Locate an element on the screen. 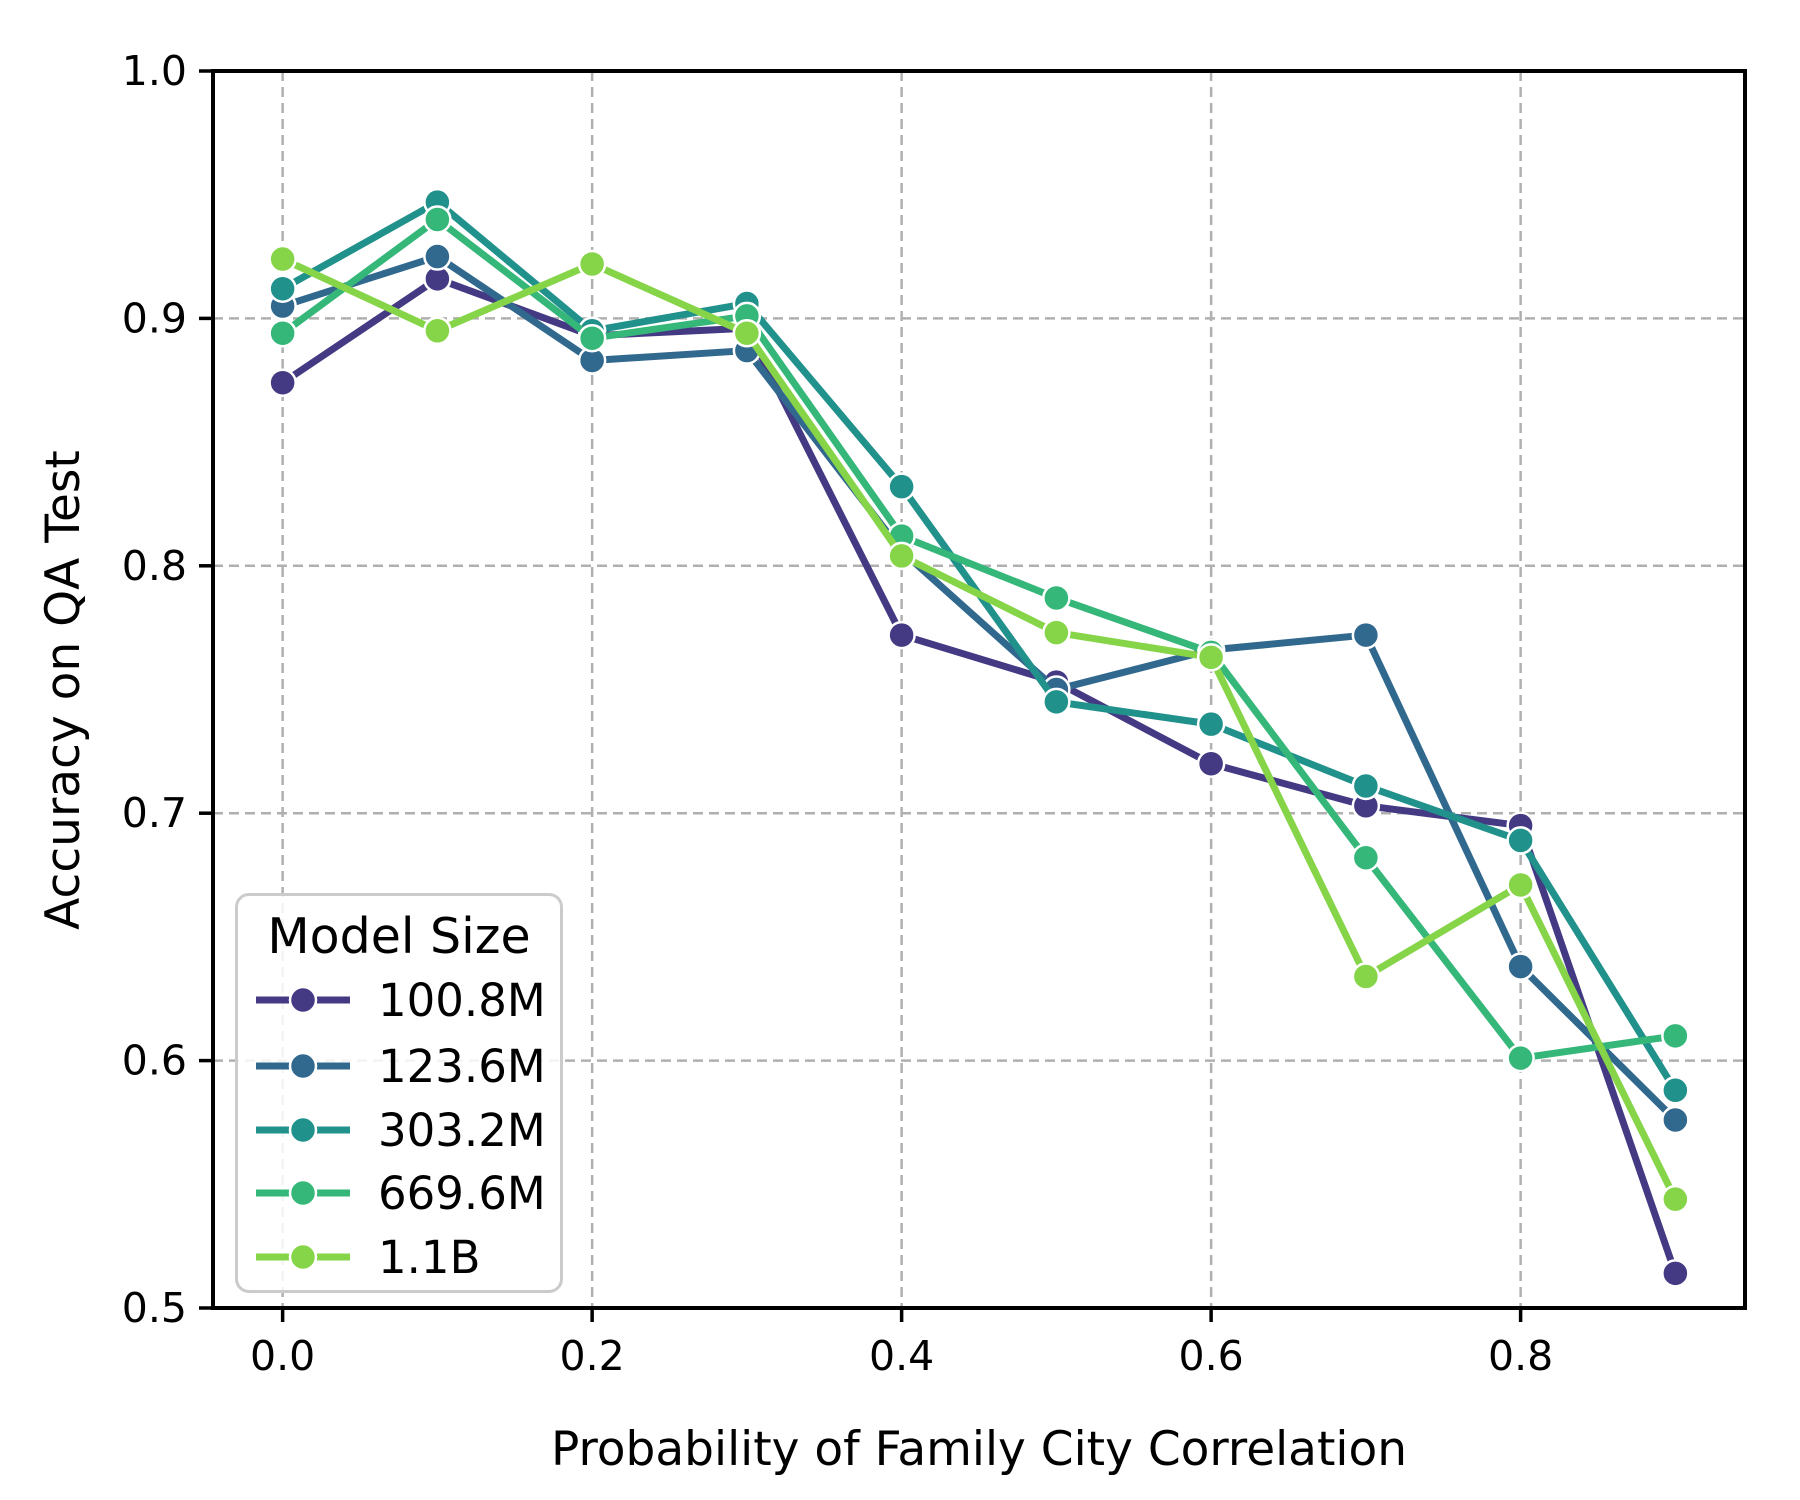 Image resolution: width=1800 pixels, height=1500 pixels. y-tick-label: 0.8 is located at coordinates (154, 566).